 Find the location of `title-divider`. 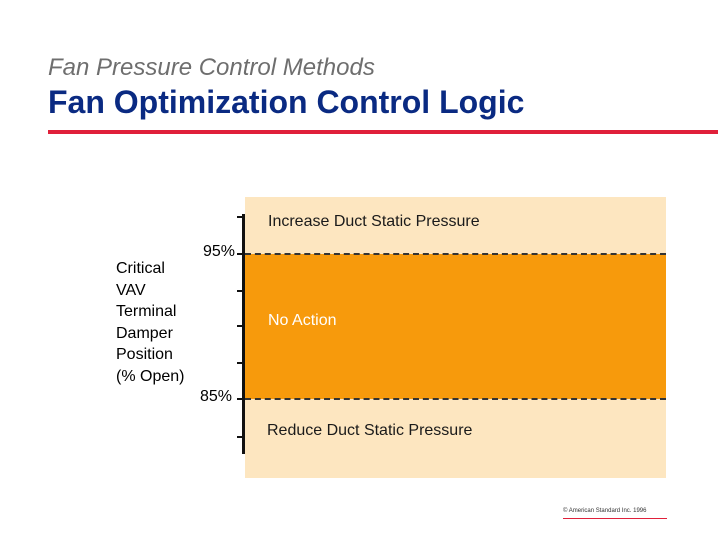

title-divider is located at coordinates (383, 132).